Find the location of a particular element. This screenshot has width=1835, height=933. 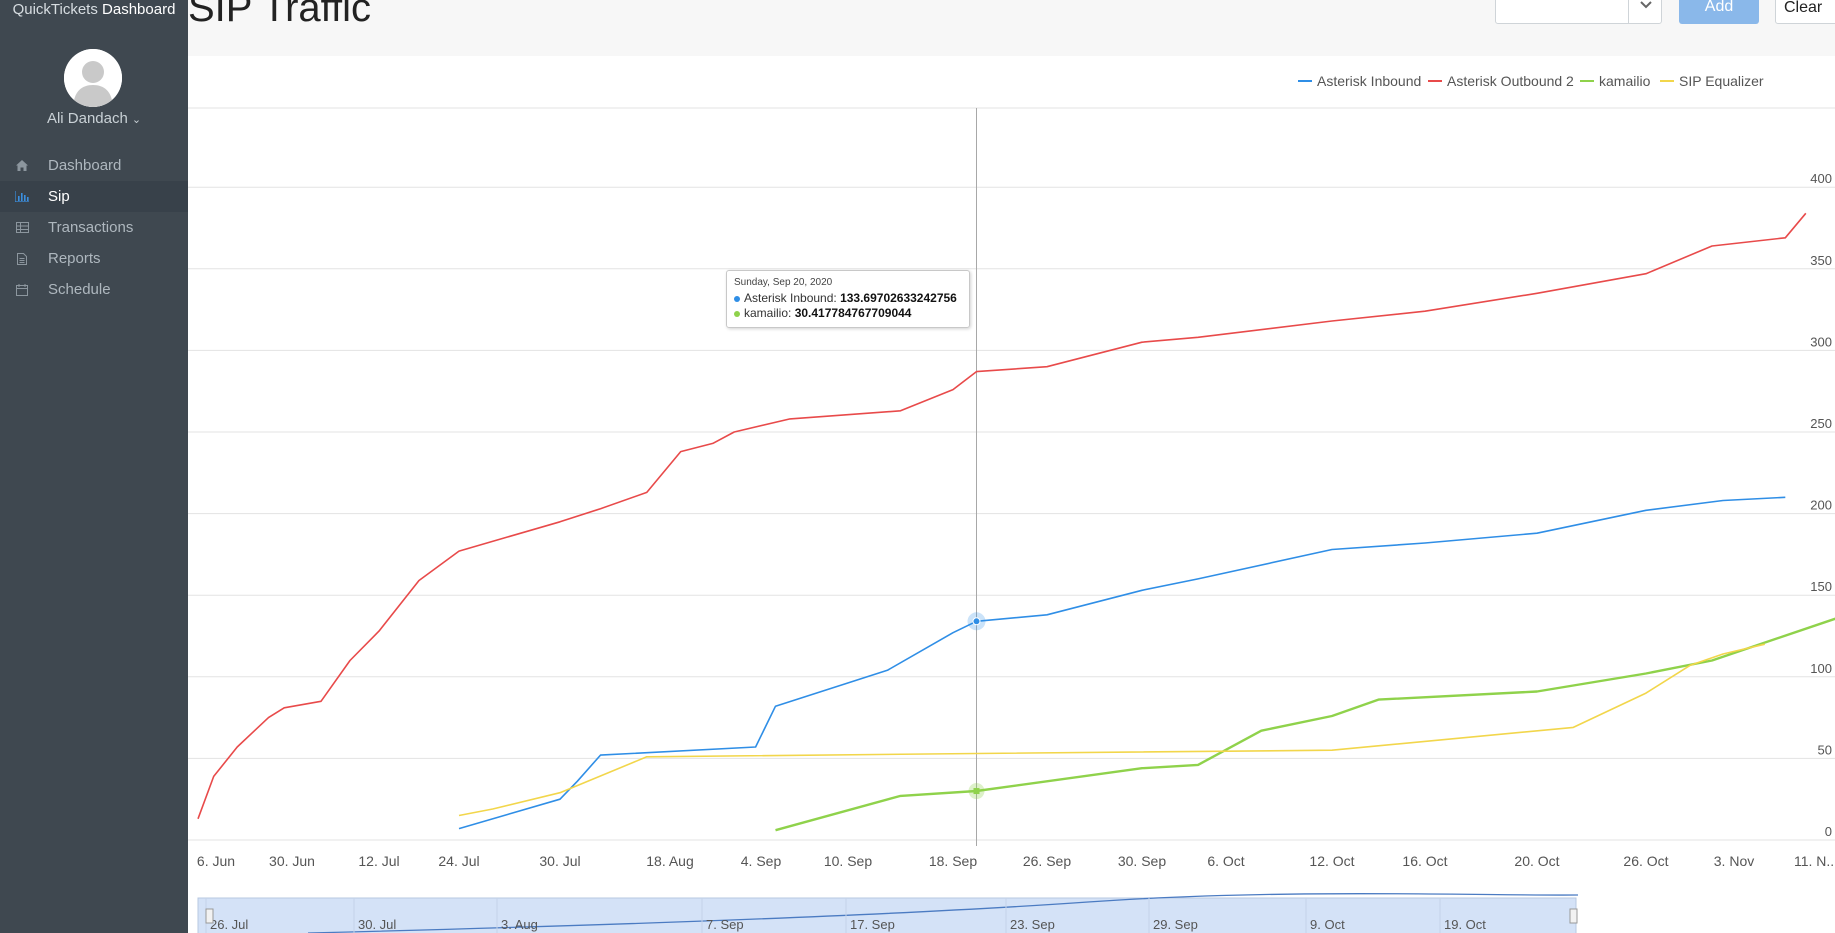

brand: QuickTickets Dashboard is located at coordinates (94, 11).